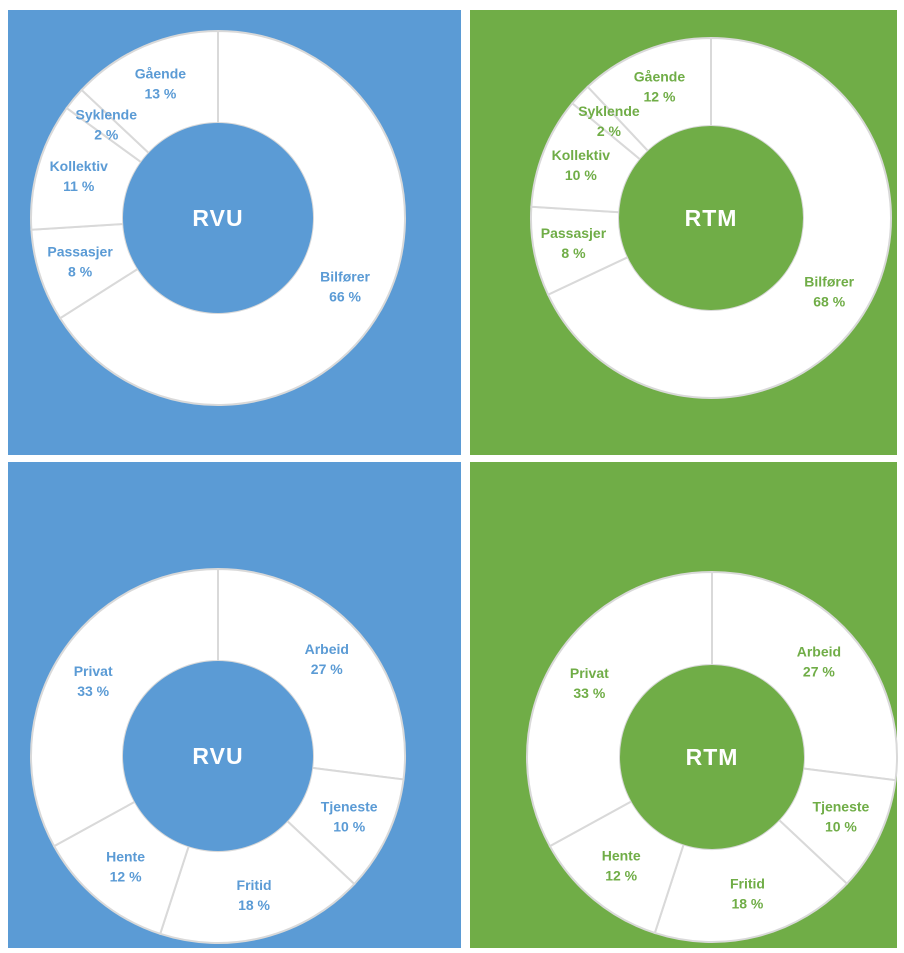 This screenshot has height=953, width=904. Describe the element at coordinates (160, 94) in the screenshot. I see `slice-value-label: 13 %` at that location.